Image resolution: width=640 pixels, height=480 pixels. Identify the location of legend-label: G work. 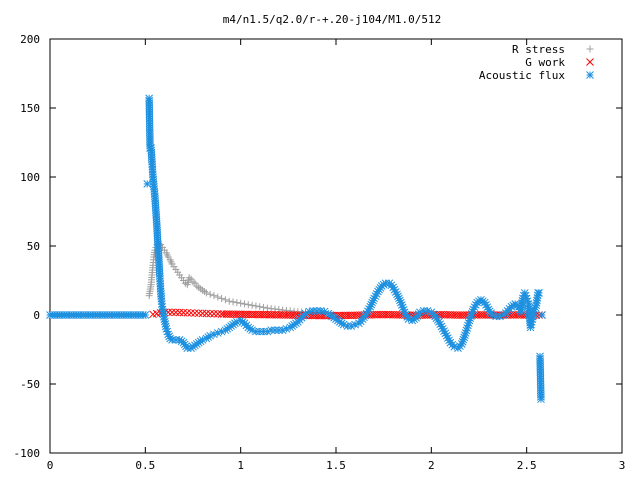
(545, 62).